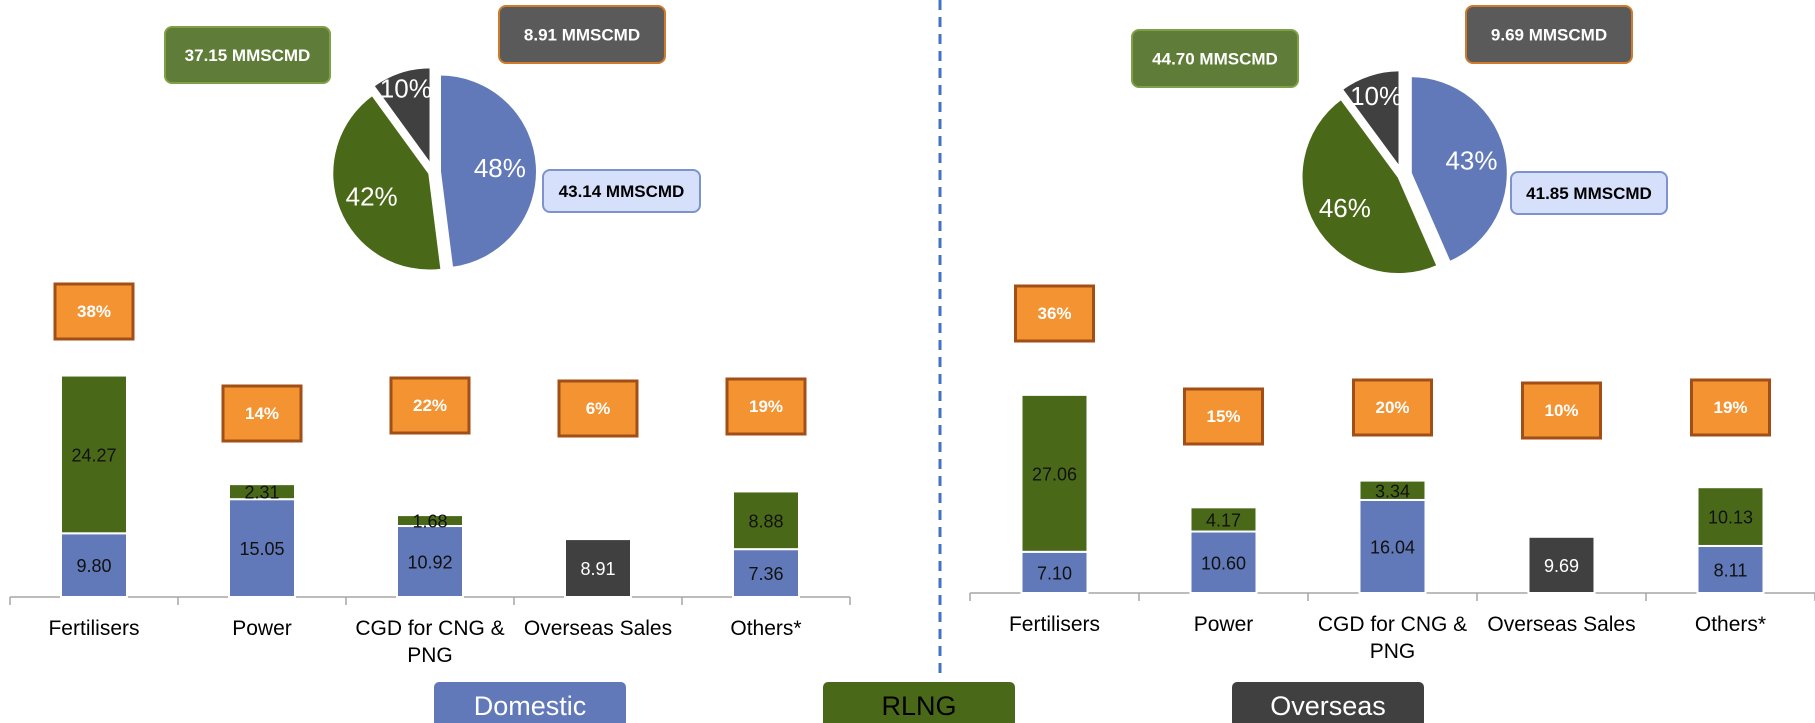  I want to click on share-label: 10%, so click(1561, 410).